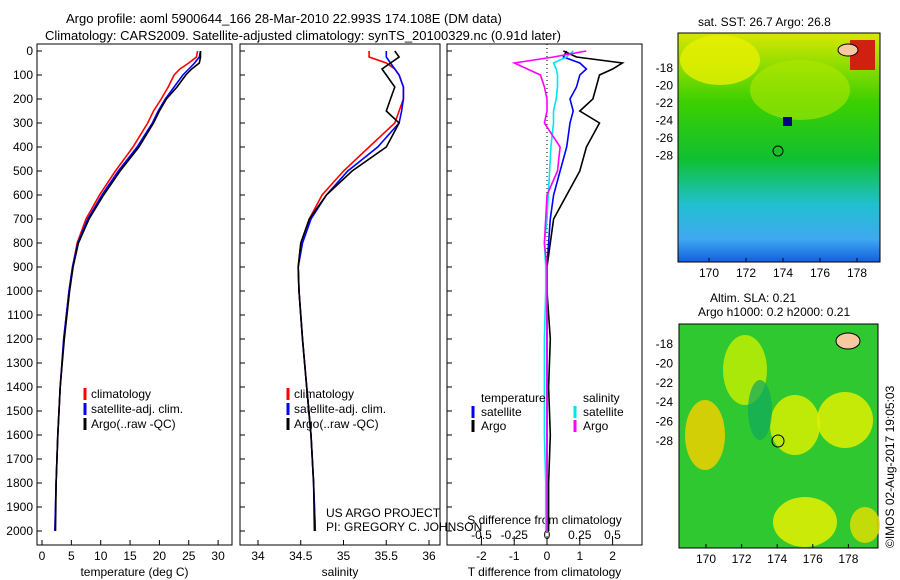 The image size is (900, 580). Describe the element at coordinates (612, 556) in the screenshot. I see `x-tick-label: 2` at that location.